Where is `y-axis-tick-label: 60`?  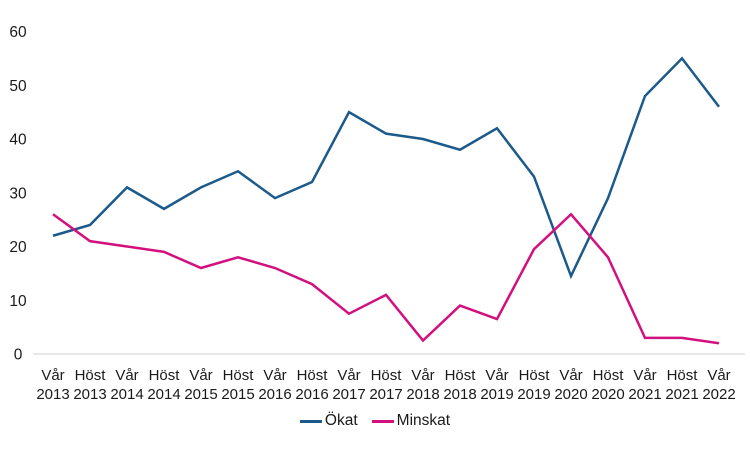
y-axis-tick-label: 60 is located at coordinates (18, 32).